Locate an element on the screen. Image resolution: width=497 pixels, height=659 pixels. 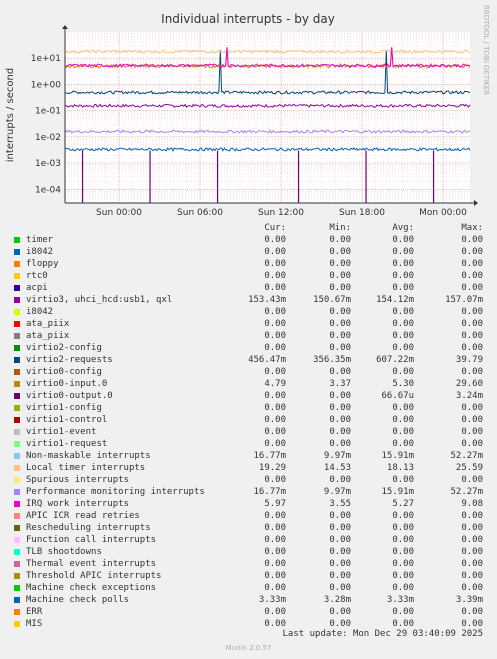
legend-label: virtio1-event is located at coordinates (61, 432).